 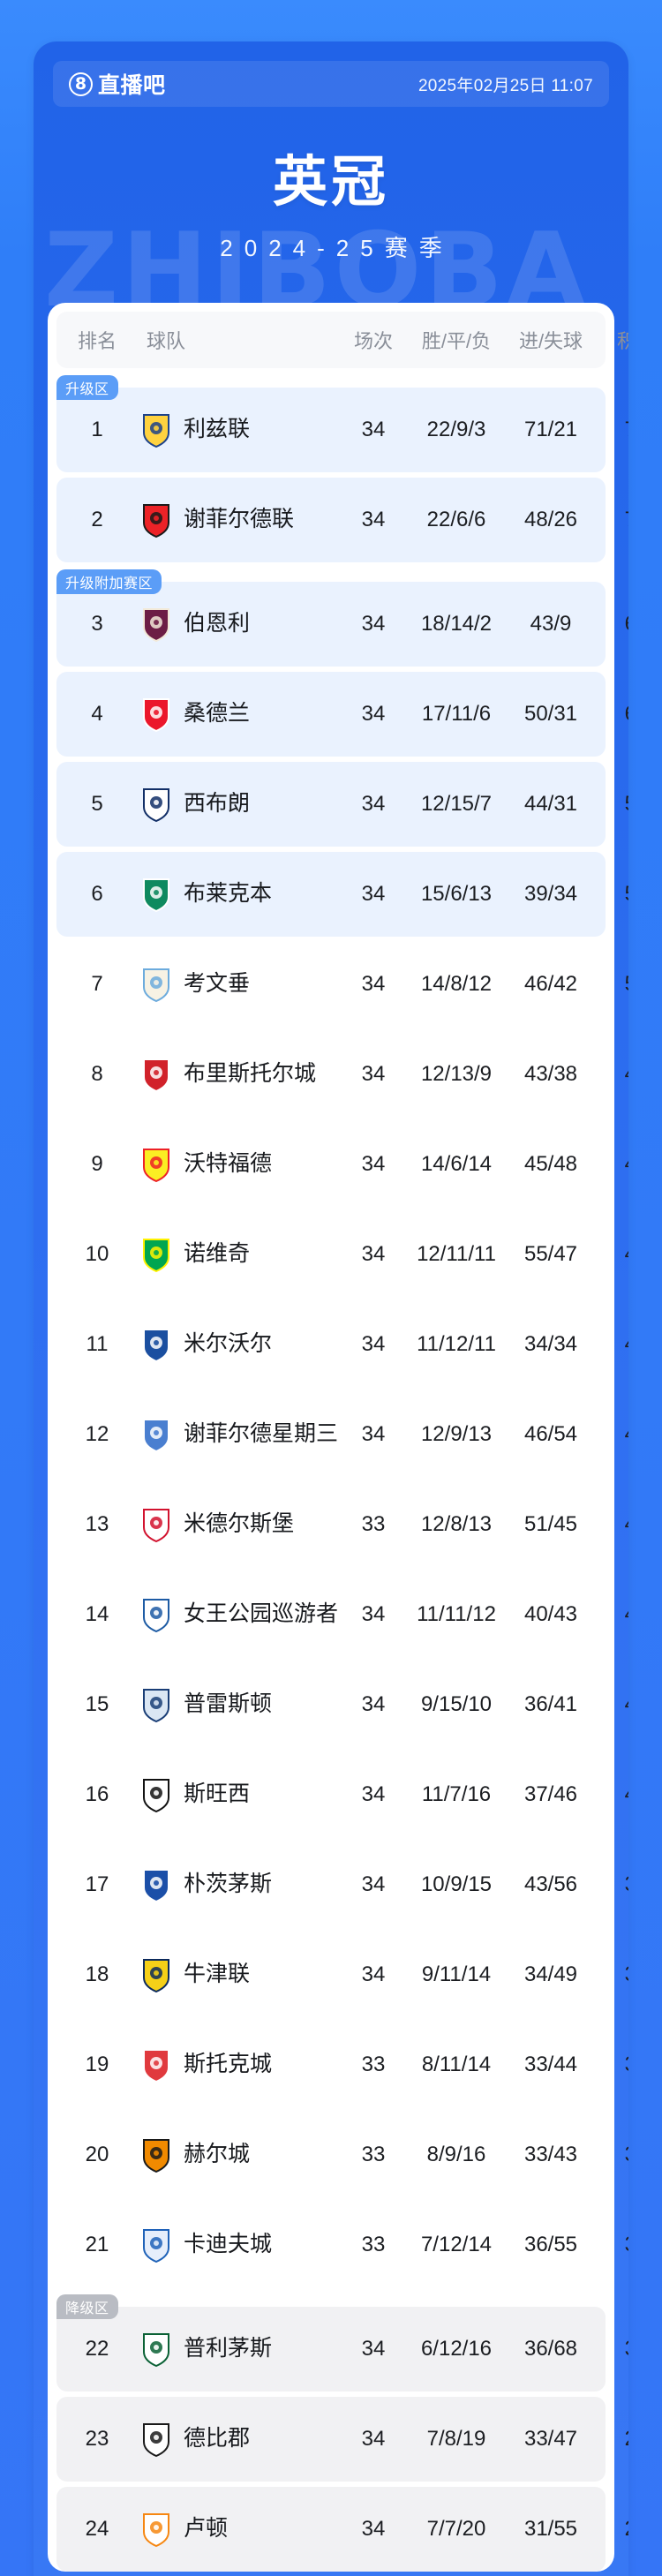 What do you see at coordinates (550, 1254) in the screenshot?
I see `cell-goals: 55/47` at bounding box center [550, 1254].